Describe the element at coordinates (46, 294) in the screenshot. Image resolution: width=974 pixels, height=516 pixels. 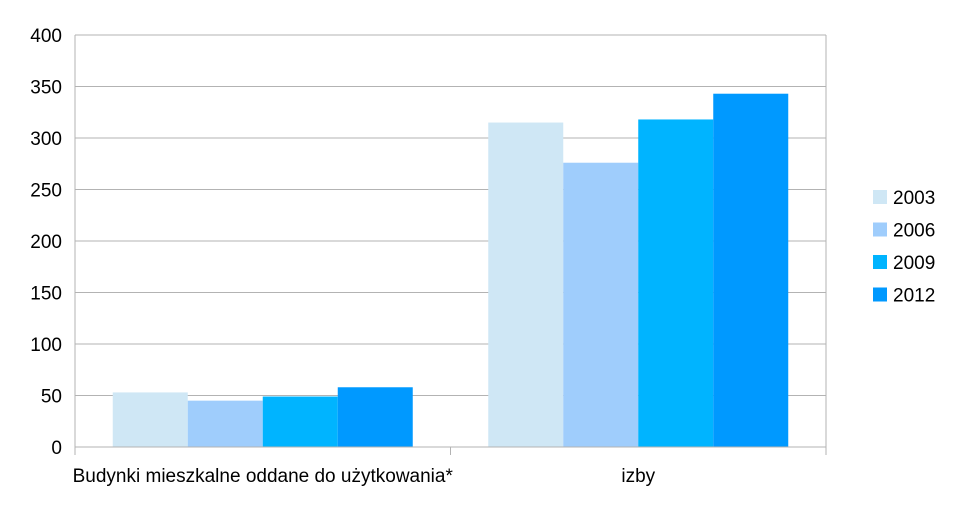
I see `y-tick-label: 150` at that location.